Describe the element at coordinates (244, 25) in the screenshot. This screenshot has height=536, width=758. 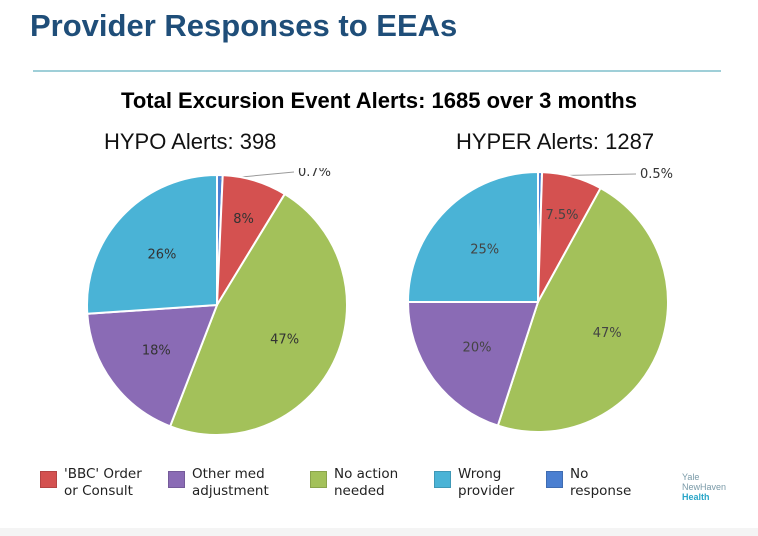
I see `slide-title: Provider Responses to EEAs` at that location.